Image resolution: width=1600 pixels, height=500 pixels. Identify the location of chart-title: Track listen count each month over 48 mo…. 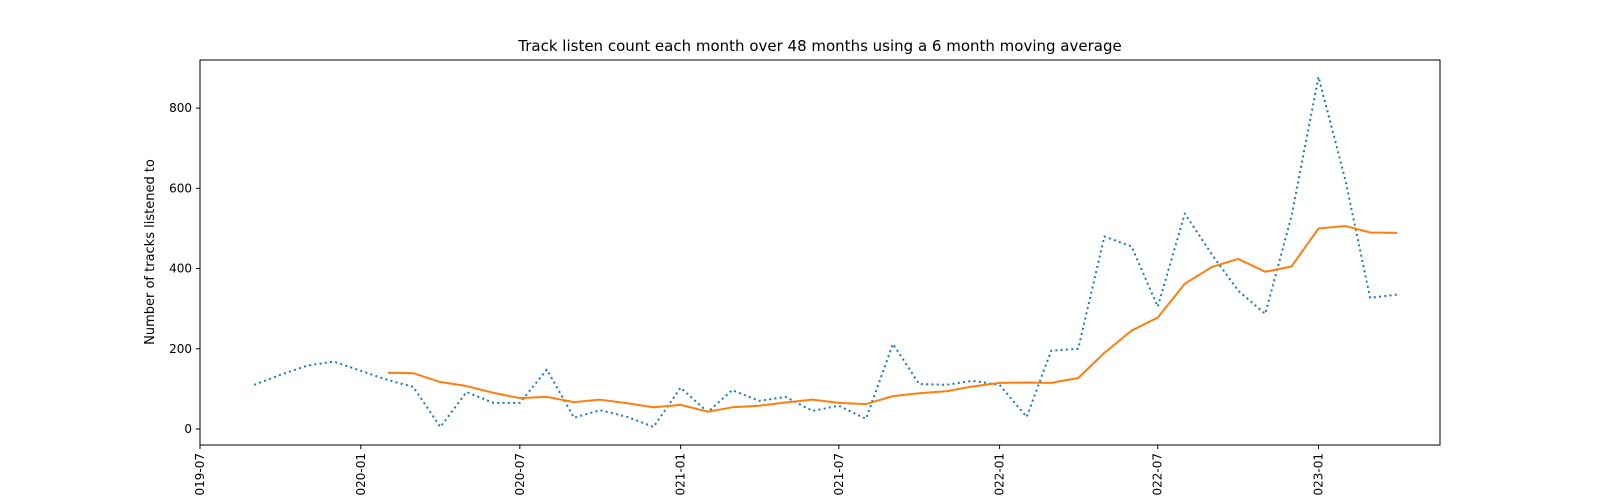
(819, 46).